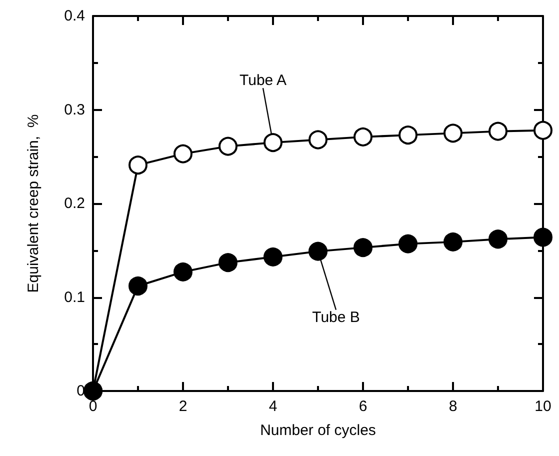  What do you see at coordinates (33, 203) in the screenshot?
I see `y-axis-title: Equivalent creep strain, %` at bounding box center [33, 203].